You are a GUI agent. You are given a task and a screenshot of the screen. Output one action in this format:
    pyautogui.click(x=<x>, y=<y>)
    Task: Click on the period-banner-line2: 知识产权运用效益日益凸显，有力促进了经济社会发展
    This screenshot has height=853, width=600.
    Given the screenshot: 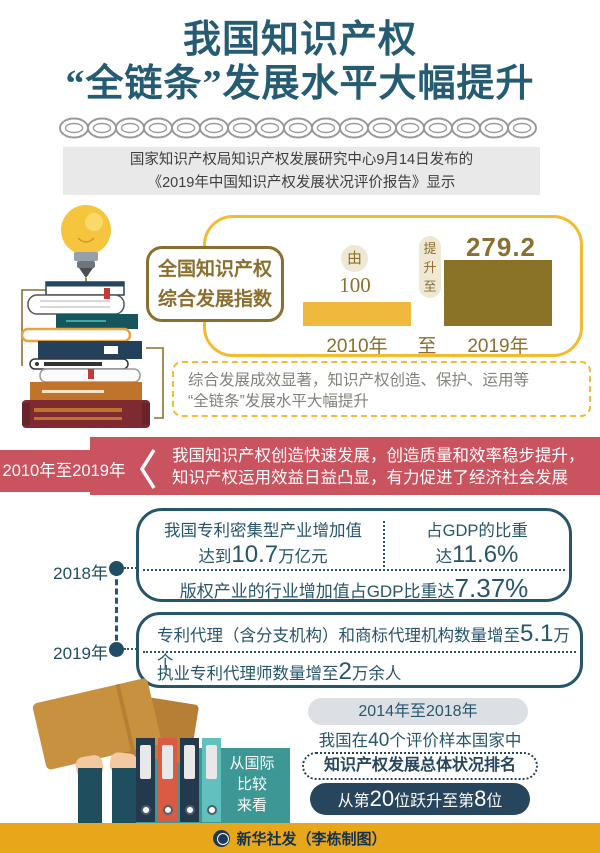 What is the action you would take?
    pyautogui.click(x=370, y=478)
    